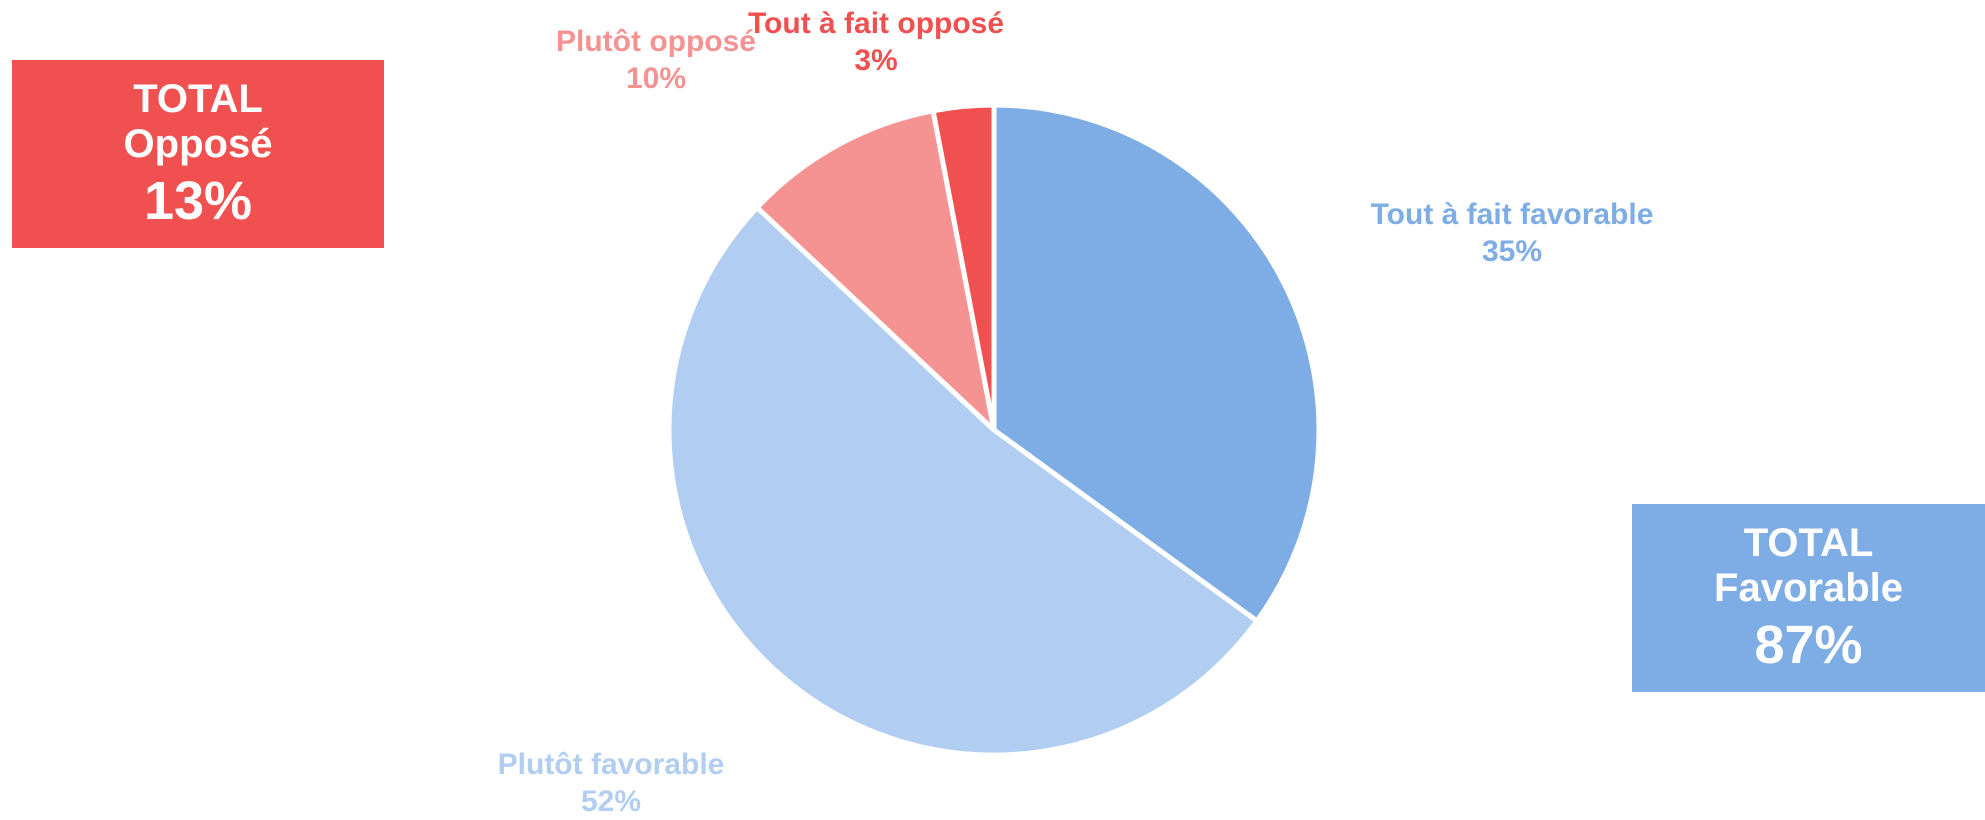  What do you see at coordinates (656, 41) in the screenshot?
I see `slice-name: Plutôt opposé` at bounding box center [656, 41].